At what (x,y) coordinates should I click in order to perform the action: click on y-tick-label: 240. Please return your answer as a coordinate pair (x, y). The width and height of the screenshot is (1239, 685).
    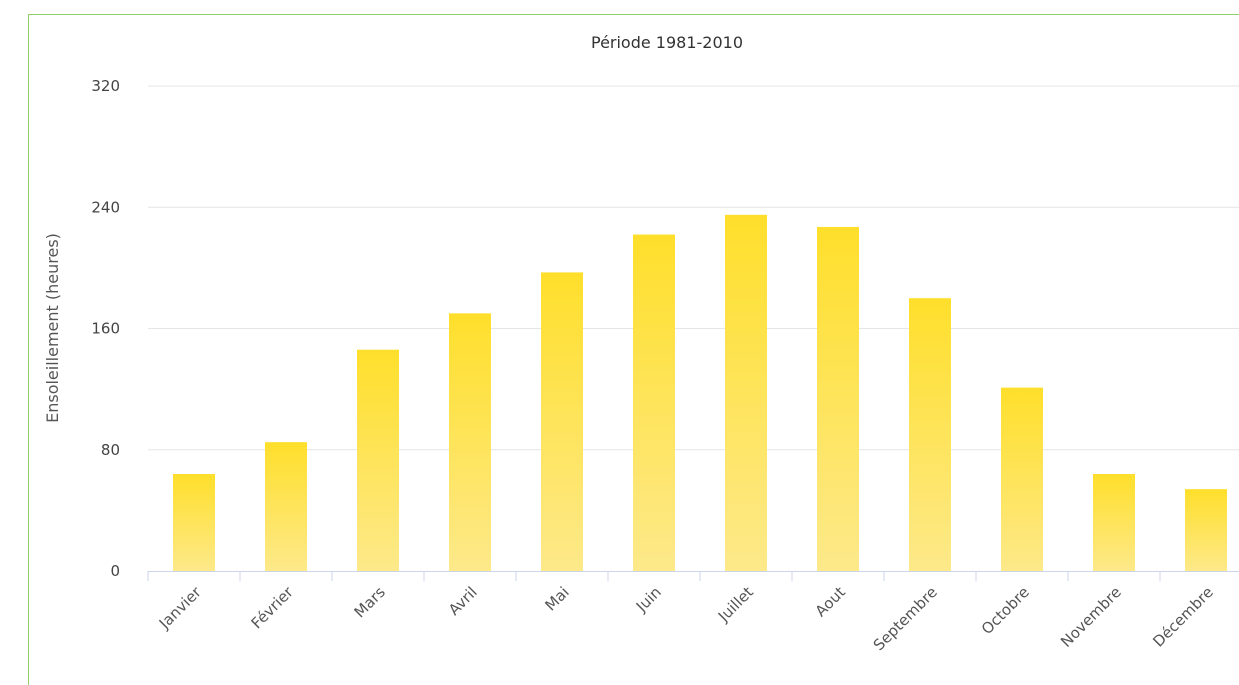
    Looking at the image, I should click on (105, 207).